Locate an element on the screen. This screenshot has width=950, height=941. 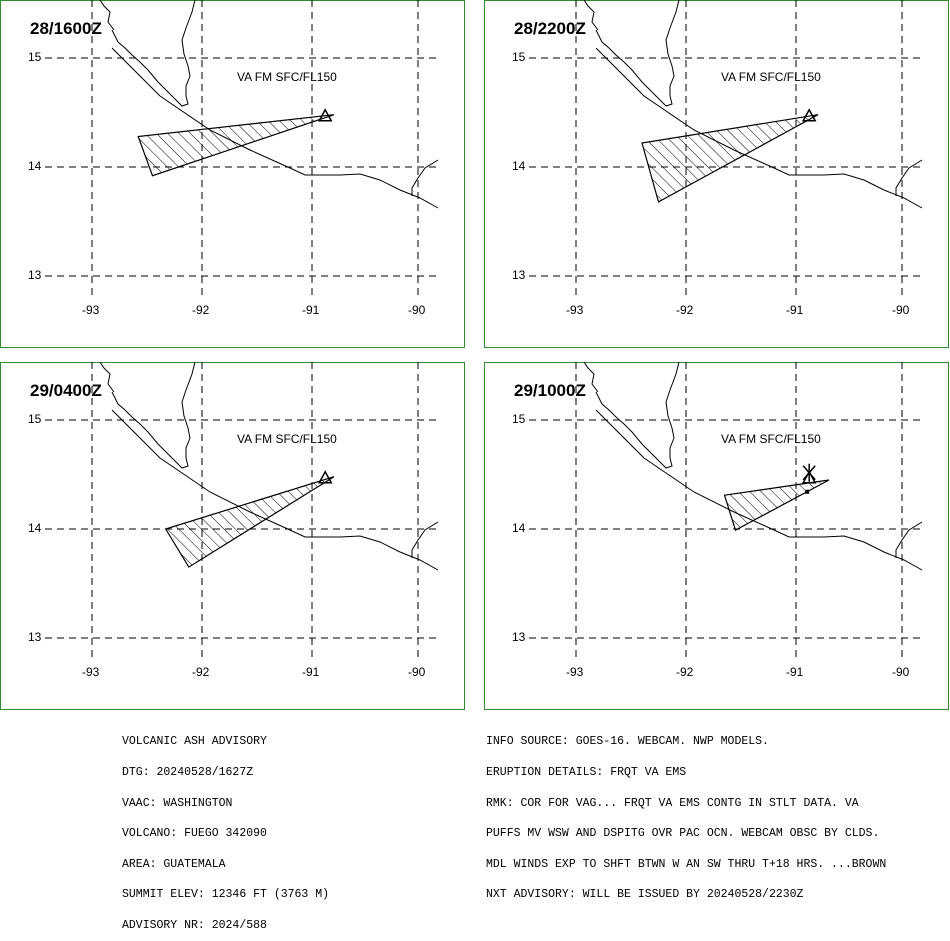
vent-dot is located at coordinates (807, 491).